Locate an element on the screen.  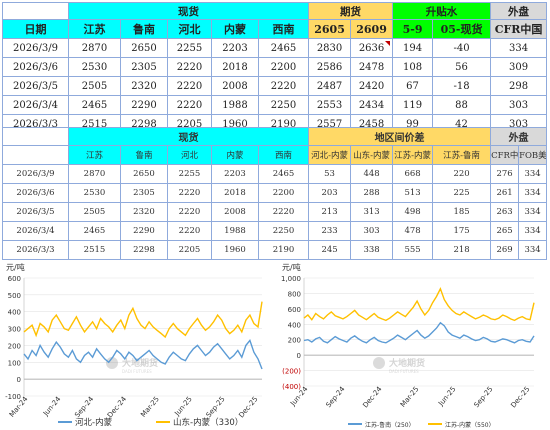
value-cell: 298 is located at coordinates (519, 86).